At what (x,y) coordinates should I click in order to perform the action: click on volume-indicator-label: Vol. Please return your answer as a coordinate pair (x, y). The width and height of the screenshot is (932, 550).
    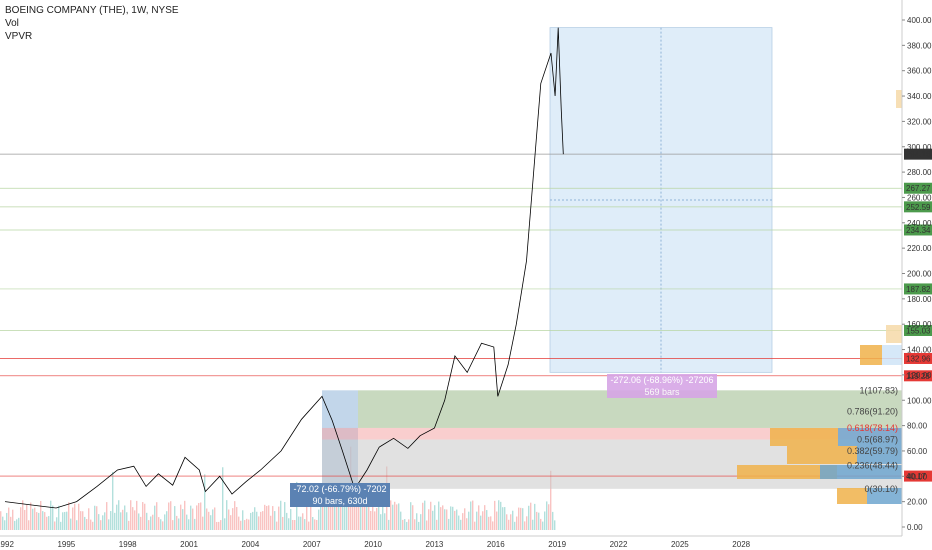
    Looking at the image, I should click on (12, 23).